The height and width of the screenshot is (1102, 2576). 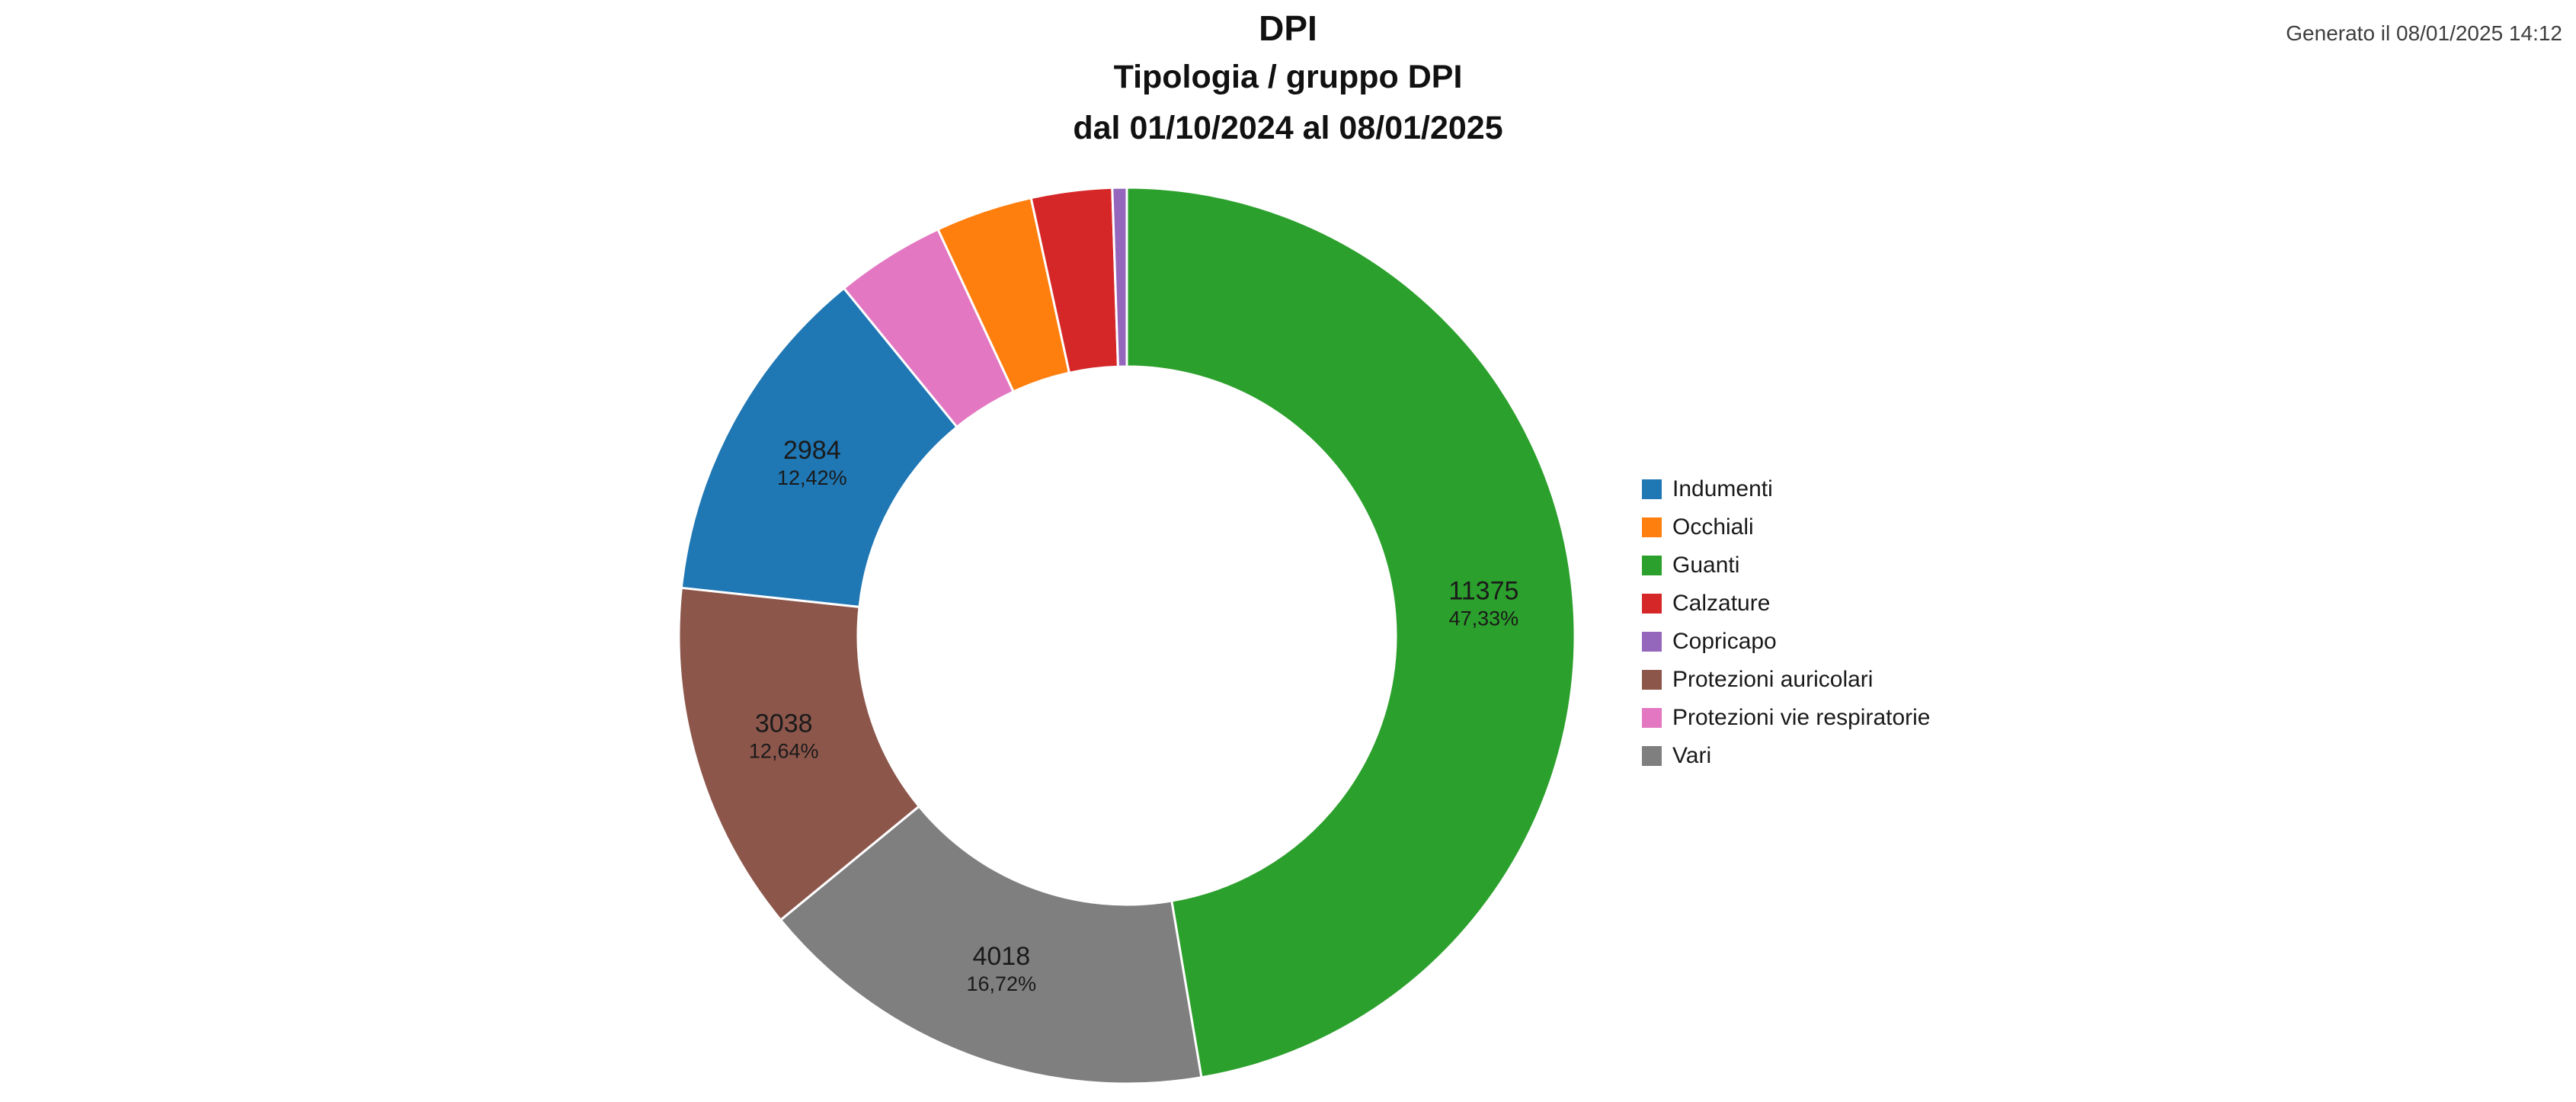 What do you see at coordinates (1002, 984) in the screenshot?
I see `slice-percent-label-vari: 16,72%` at bounding box center [1002, 984].